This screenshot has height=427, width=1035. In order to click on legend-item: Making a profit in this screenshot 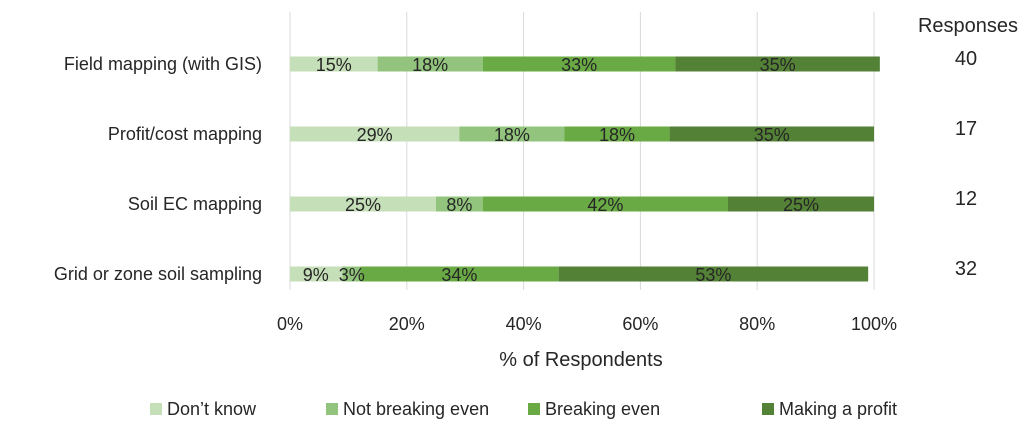, I will do `click(829, 409)`.